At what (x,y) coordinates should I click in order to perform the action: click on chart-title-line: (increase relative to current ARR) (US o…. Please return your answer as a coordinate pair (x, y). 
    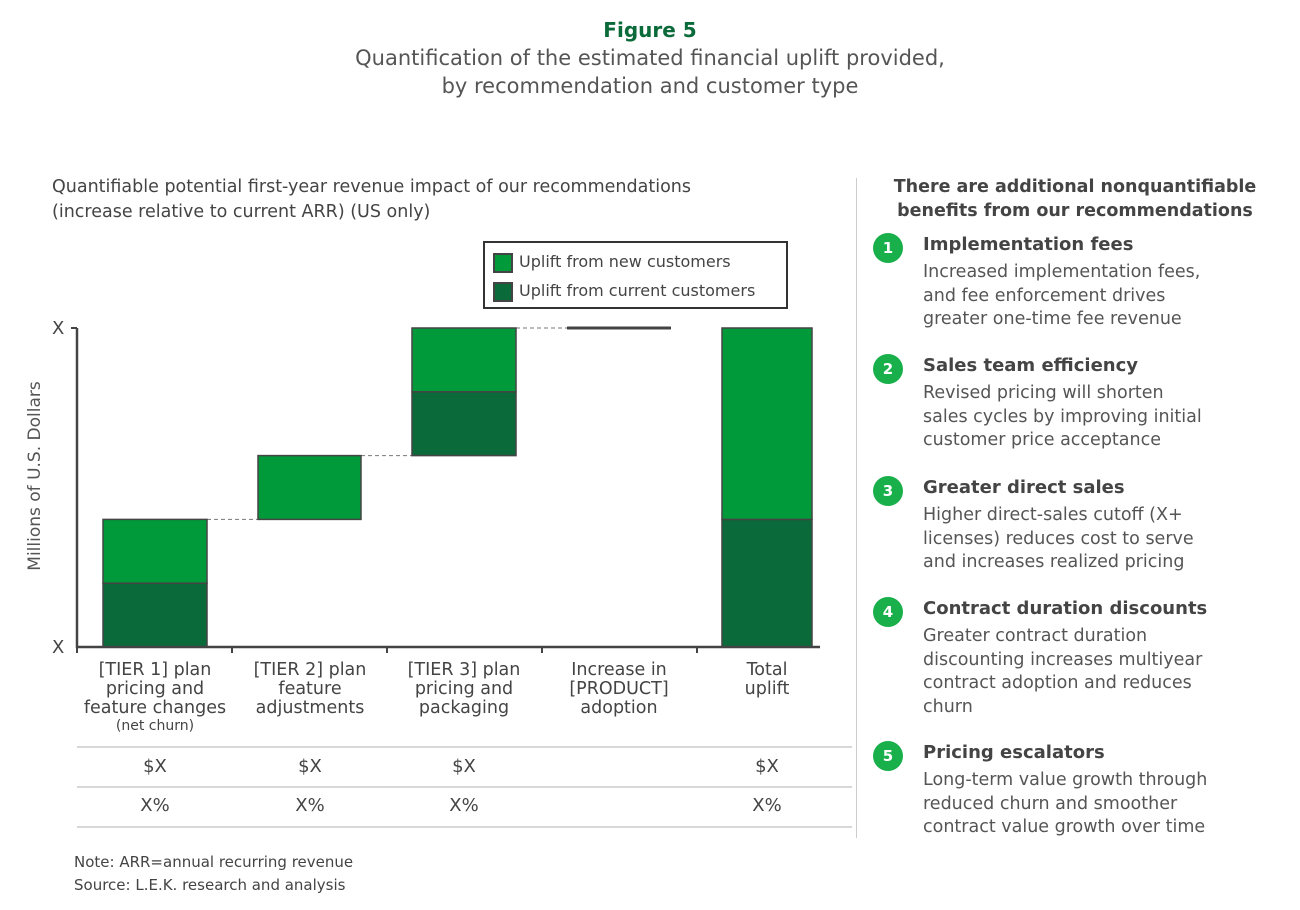
    Looking at the image, I should click on (241, 212).